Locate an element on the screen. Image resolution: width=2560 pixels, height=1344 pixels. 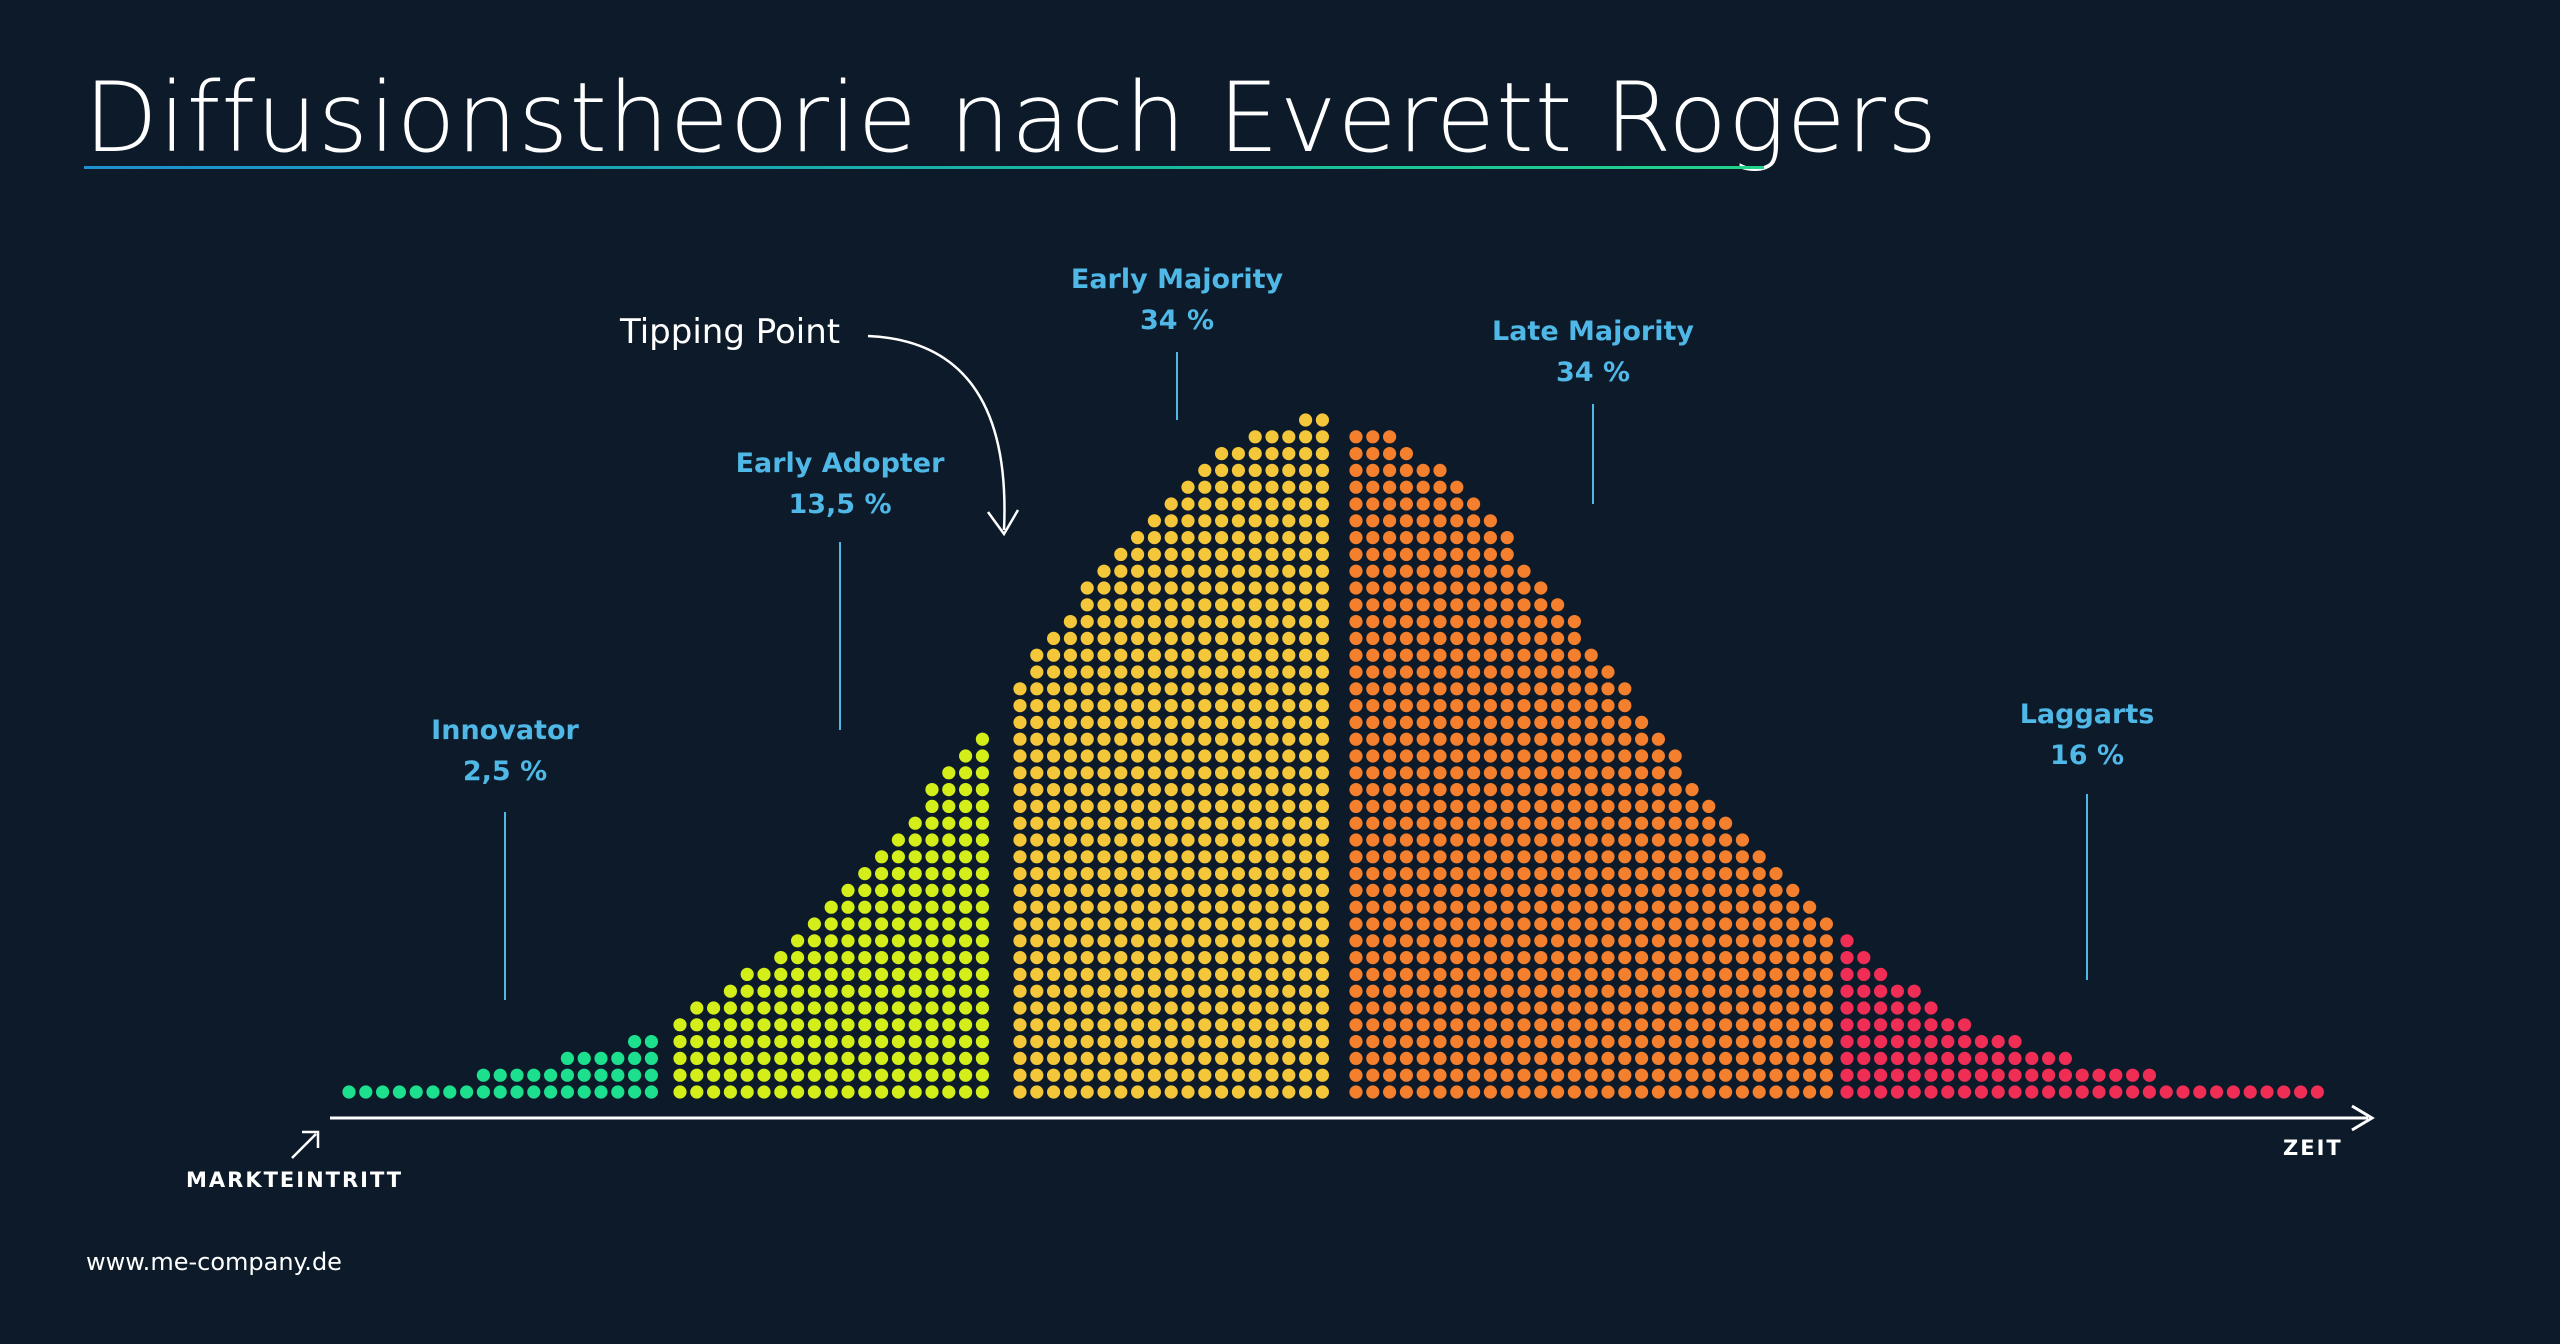
early-adopter-share: 13,5 % is located at coordinates (840, 504).